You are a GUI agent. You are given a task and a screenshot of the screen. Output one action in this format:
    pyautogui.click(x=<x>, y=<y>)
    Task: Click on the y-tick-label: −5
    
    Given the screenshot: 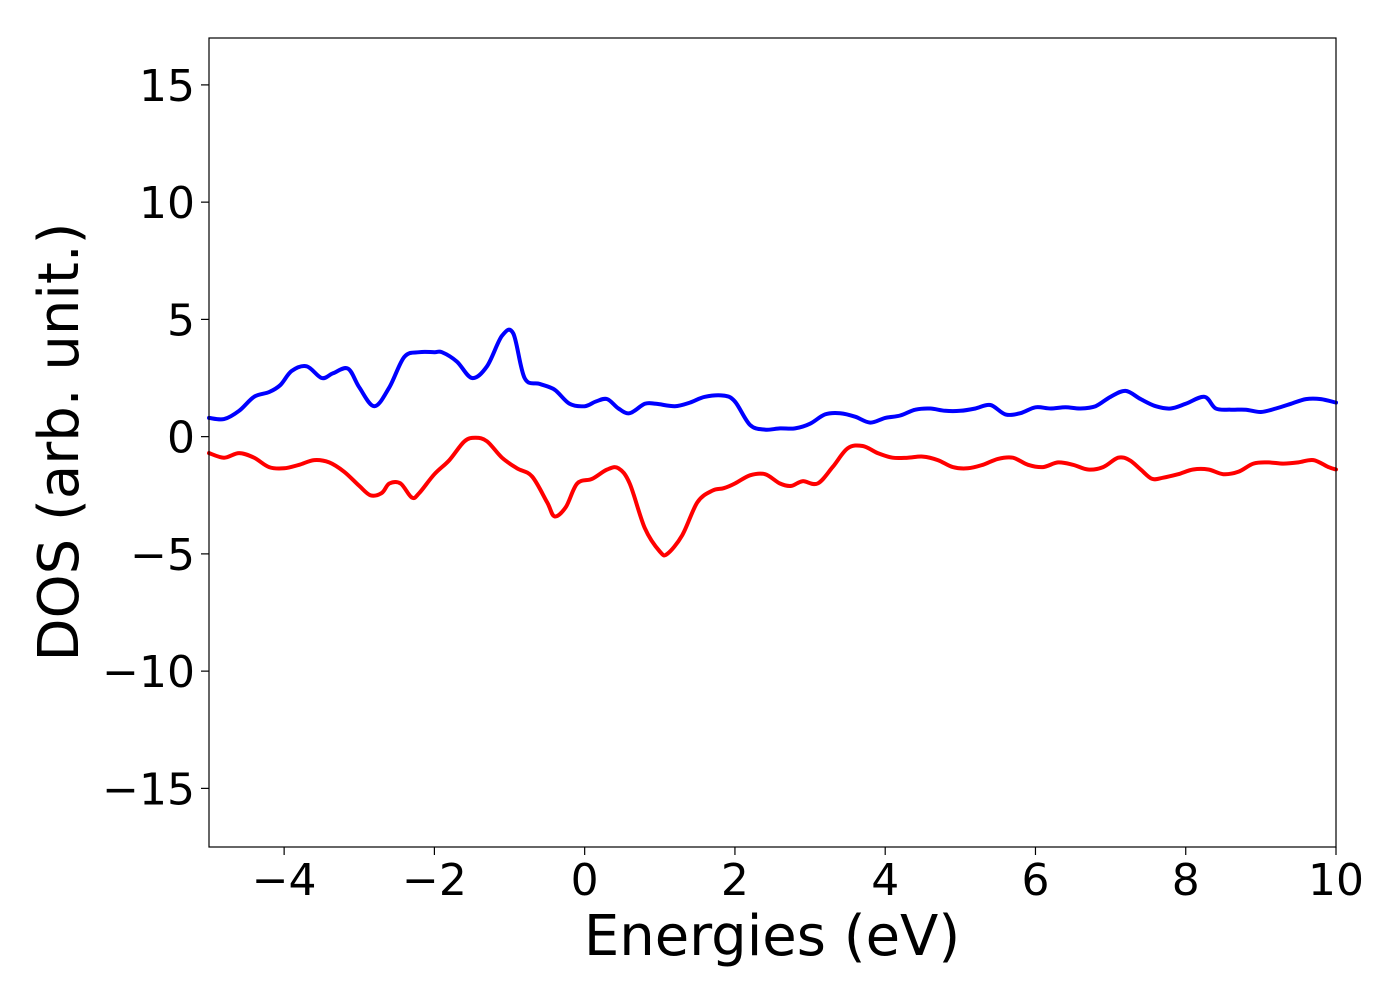 What is the action you would take?
    pyautogui.click(x=162, y=555)
    